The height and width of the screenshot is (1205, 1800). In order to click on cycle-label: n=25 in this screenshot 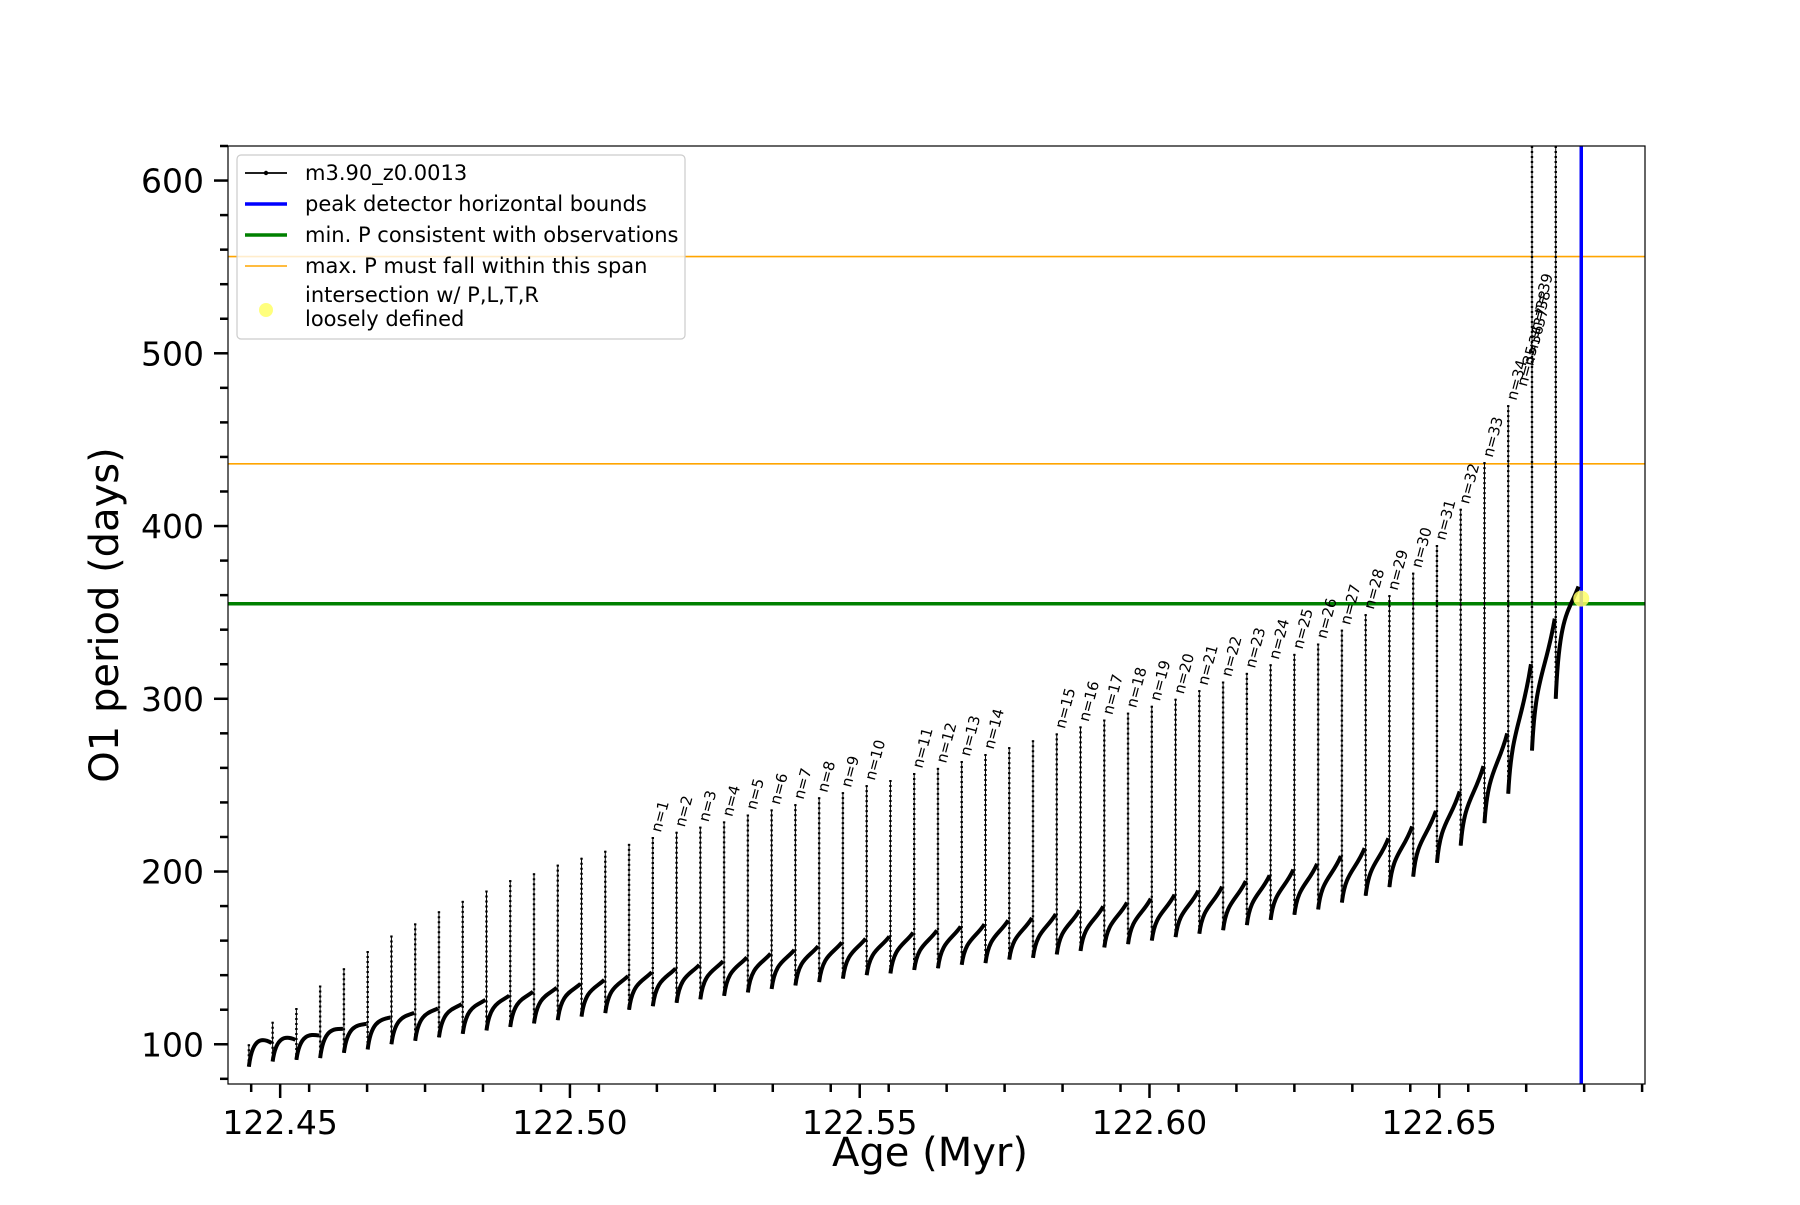, I will do `click(1303, 628)`.